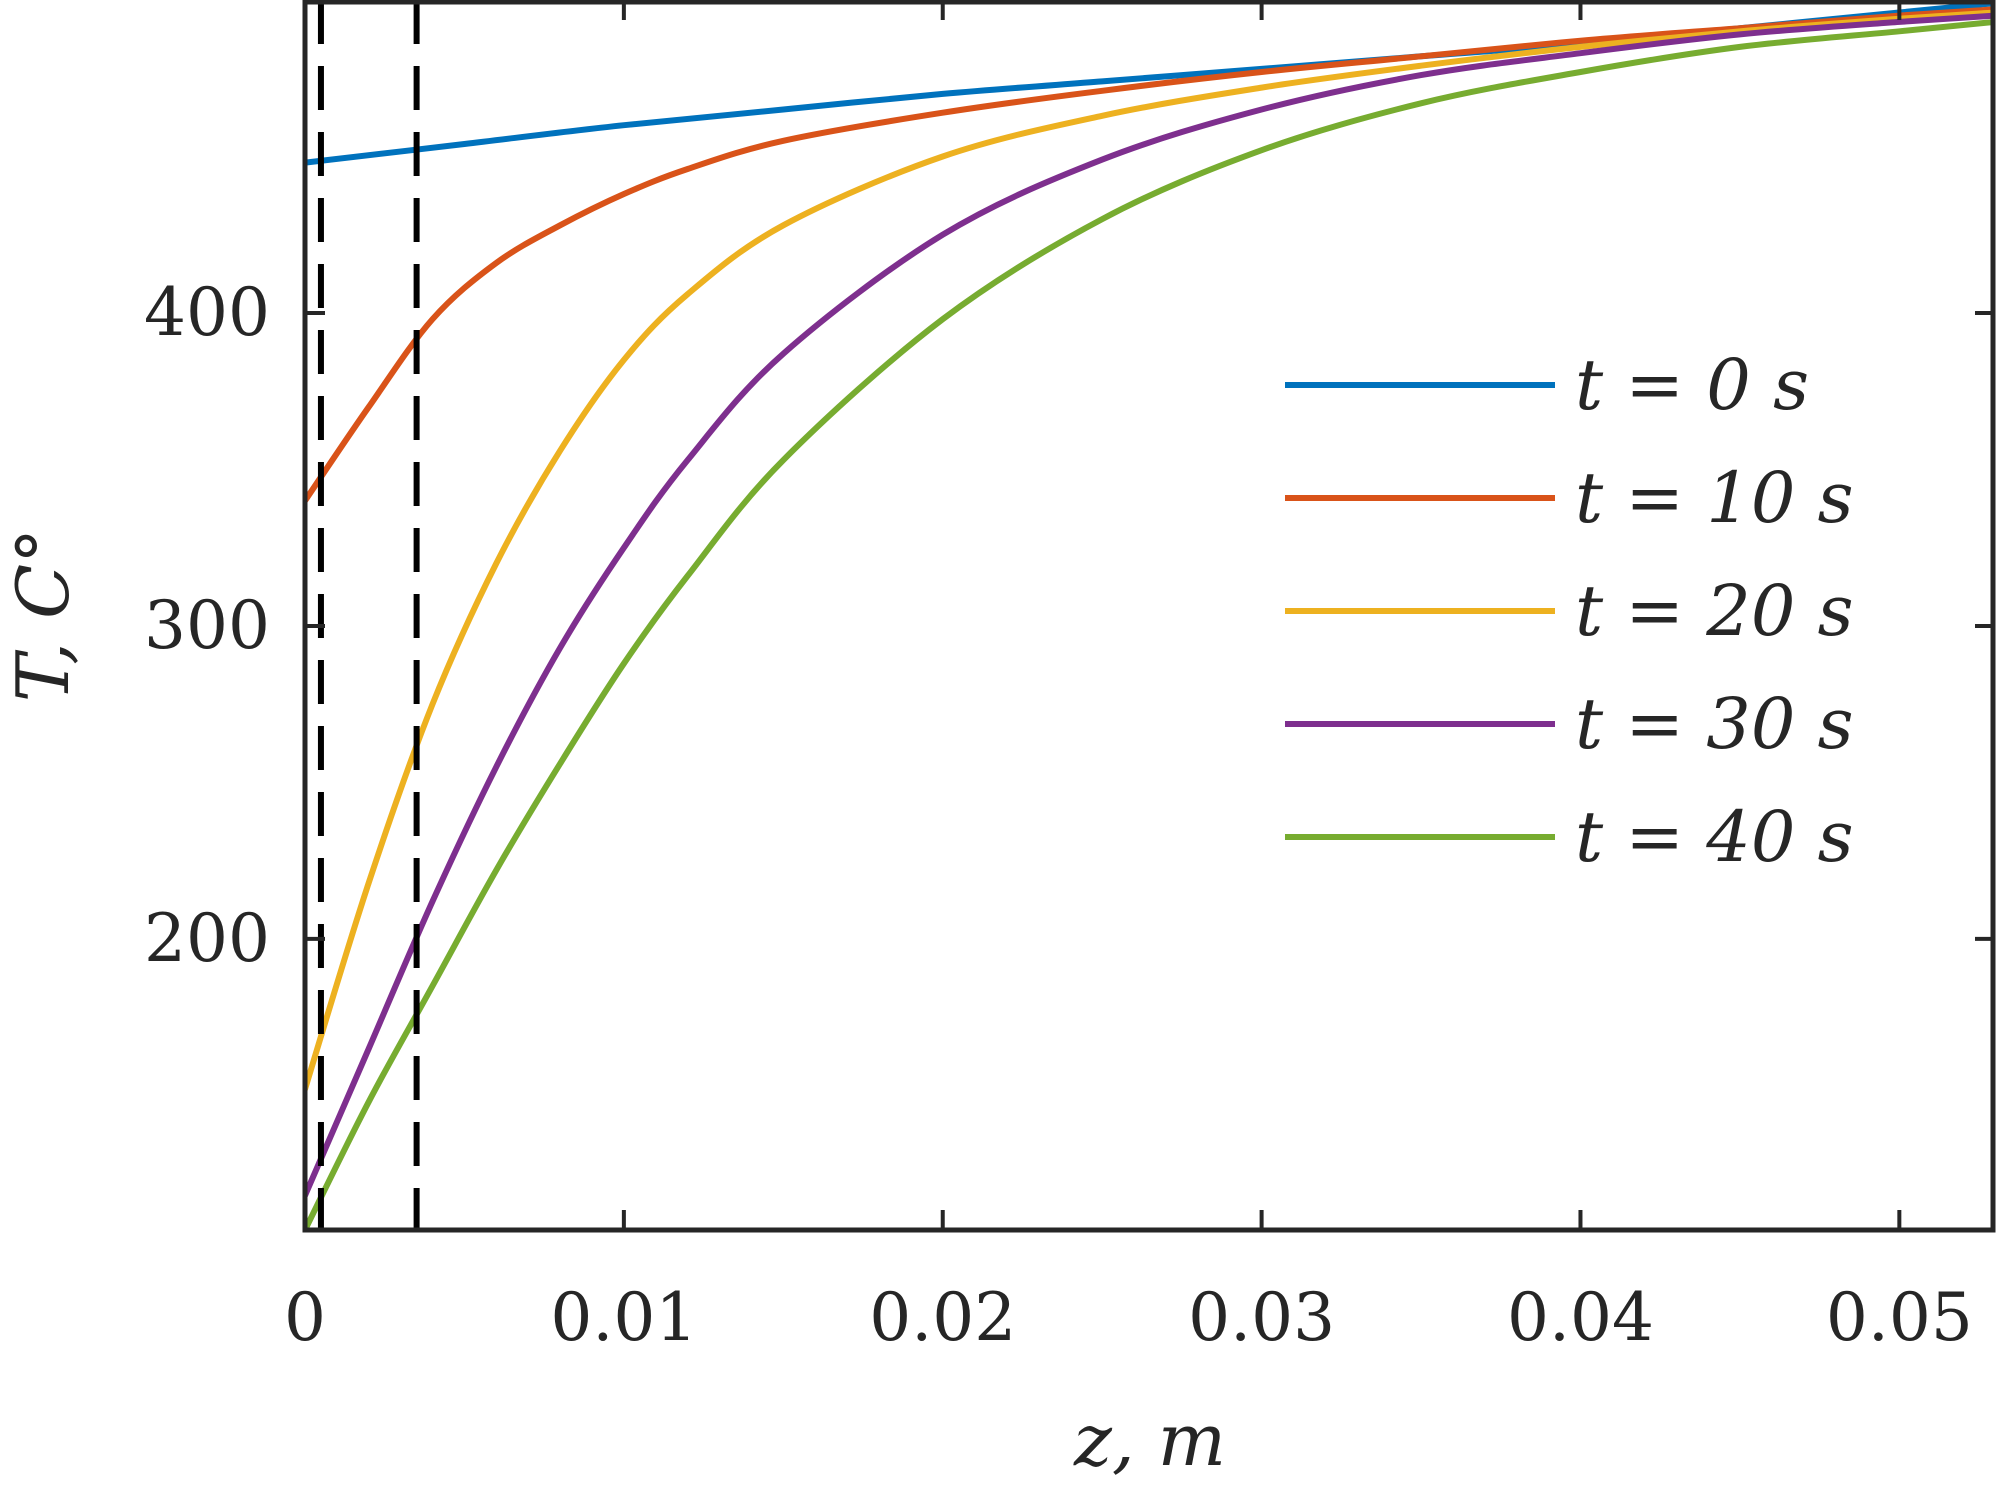 Image resolution: width=2000 pixels, height=1493 pixels. What do you see at coordinates (1714, 498) in the screenshot?
I see `legend-label: t = 10 s` at bounding box center [1714, 498].